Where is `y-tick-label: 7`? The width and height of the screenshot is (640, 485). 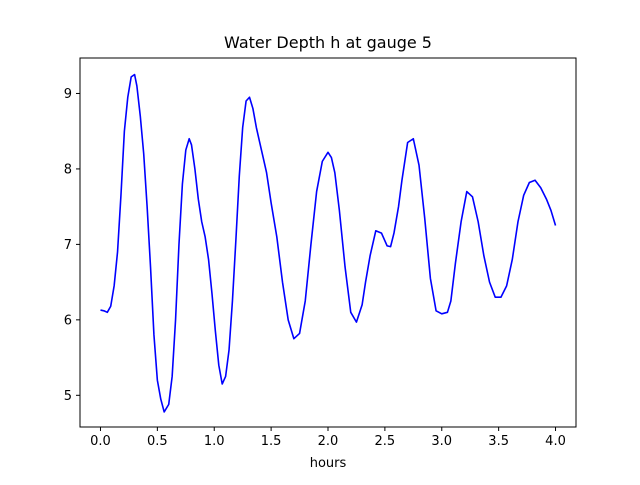 y-tick-label: 7 is located at coordinates (68, 245).